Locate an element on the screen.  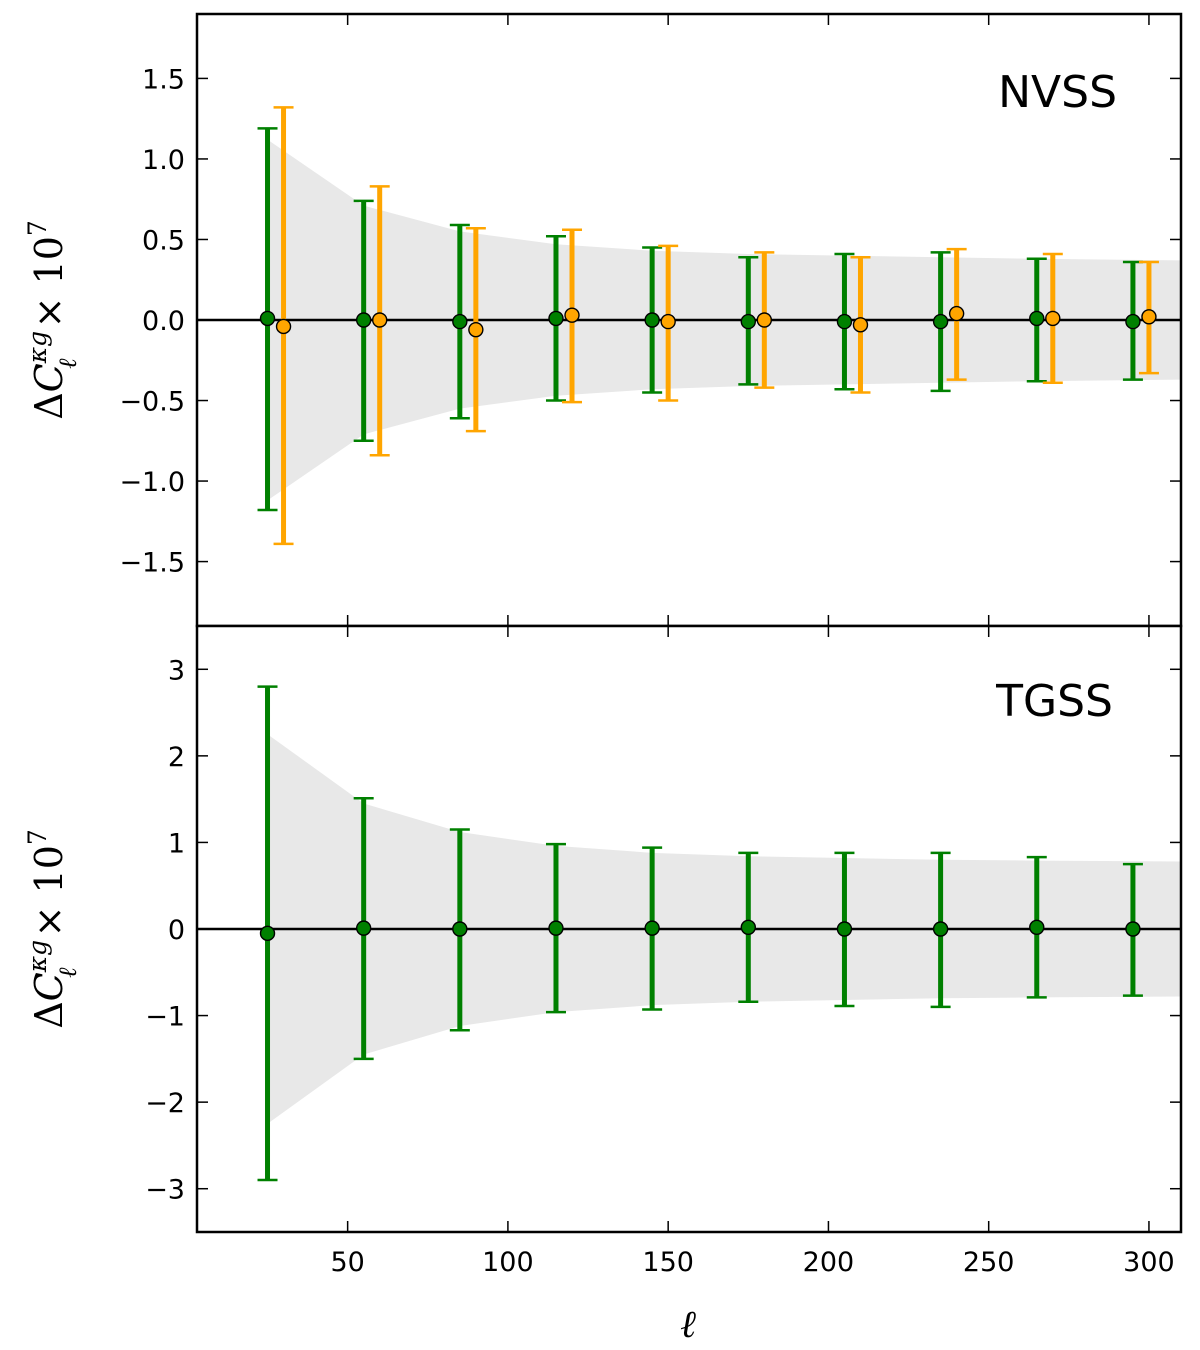
x-tick-label: 200 is located at coordinates (829, 1262).